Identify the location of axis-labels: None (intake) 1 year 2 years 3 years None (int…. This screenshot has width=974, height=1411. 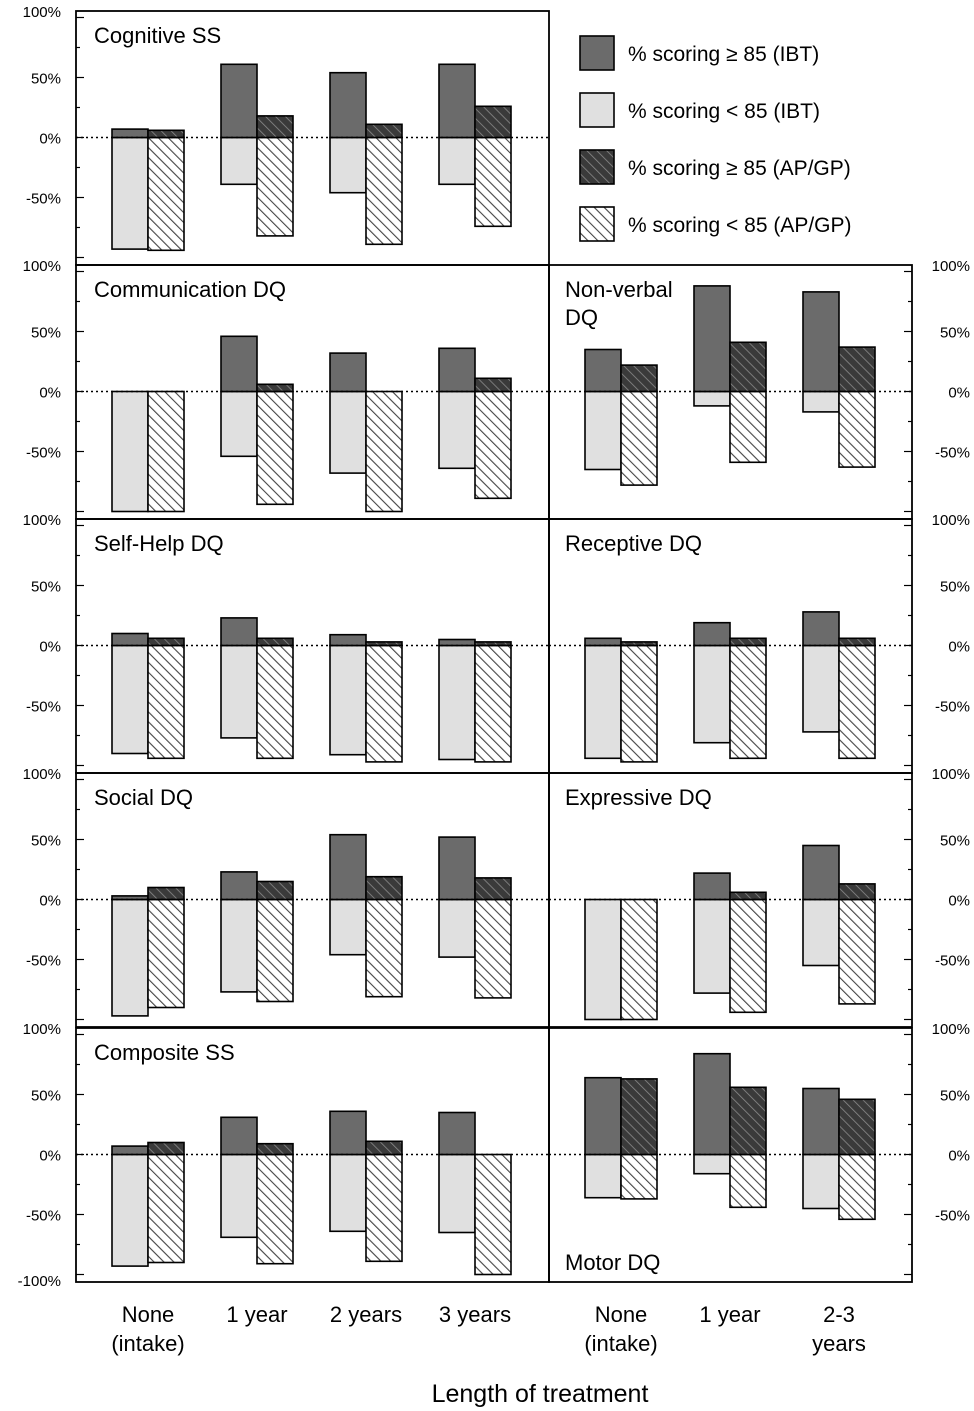
(488, 1355).